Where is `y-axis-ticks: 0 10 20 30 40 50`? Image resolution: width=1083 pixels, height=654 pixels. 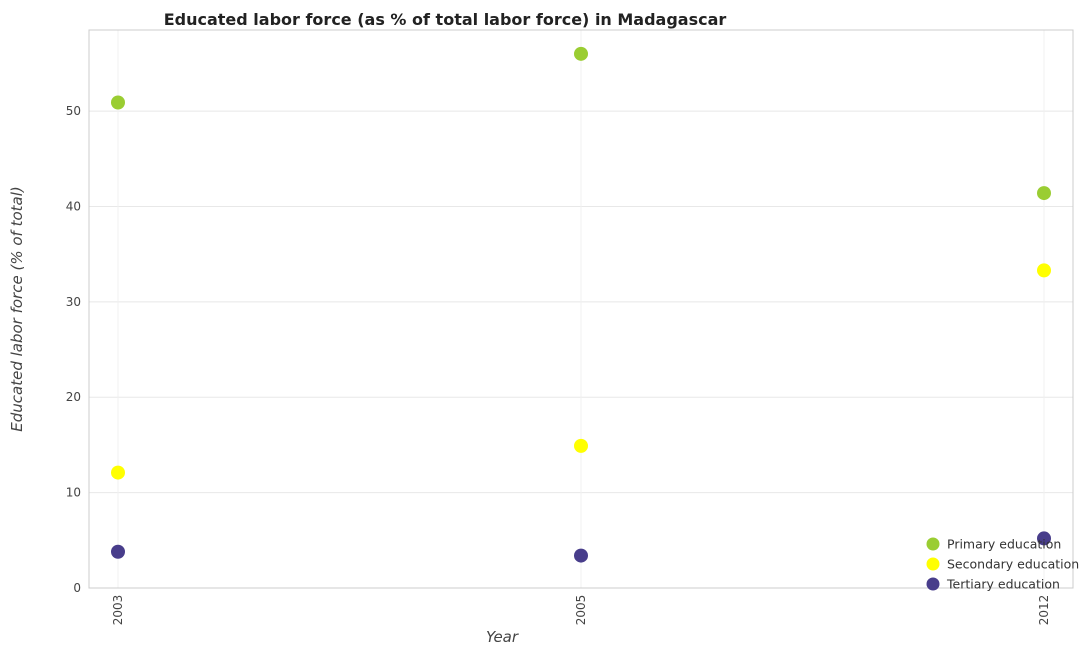 y-axis-ticks: 0 10 20 30 40 50 is located at coordinates (73, 349).